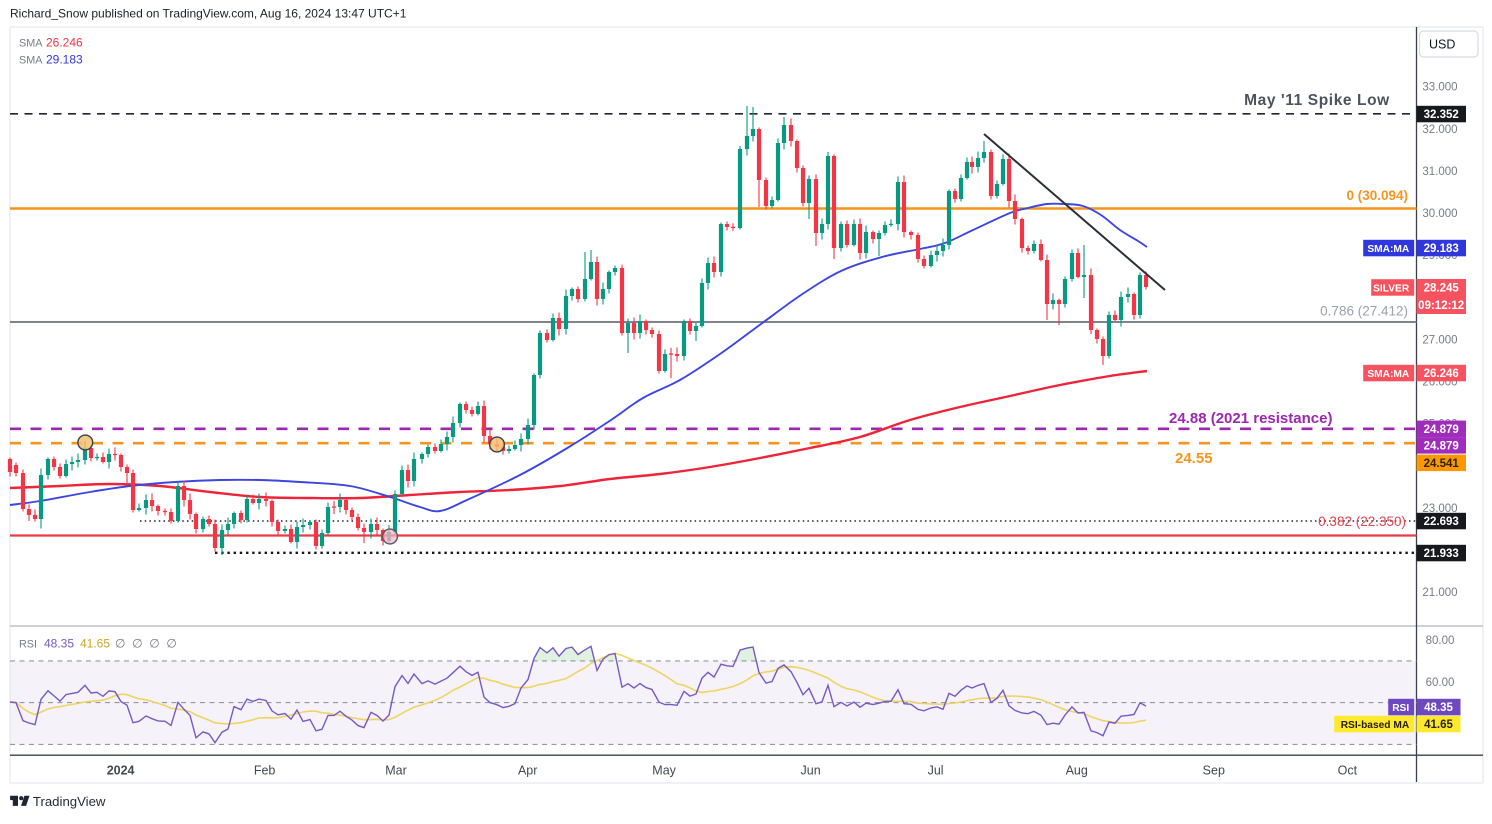  I want to click on svg-text: 22.693, so click(1441, 522).